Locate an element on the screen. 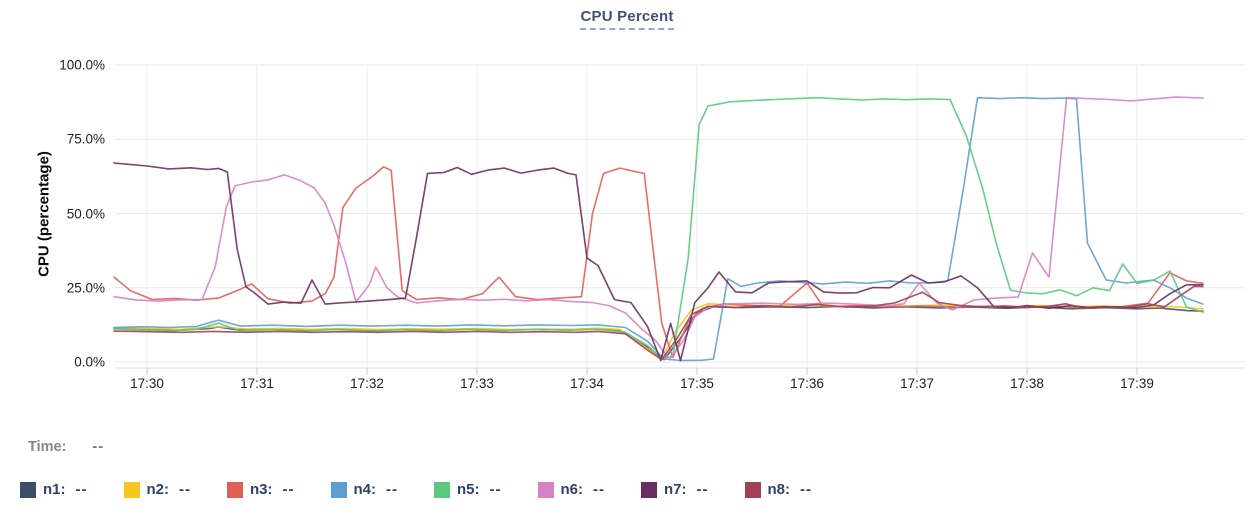 The width and height of the screenshot is (1254, 530). legend-swatch-n3 is located at coordinates (235, 489).